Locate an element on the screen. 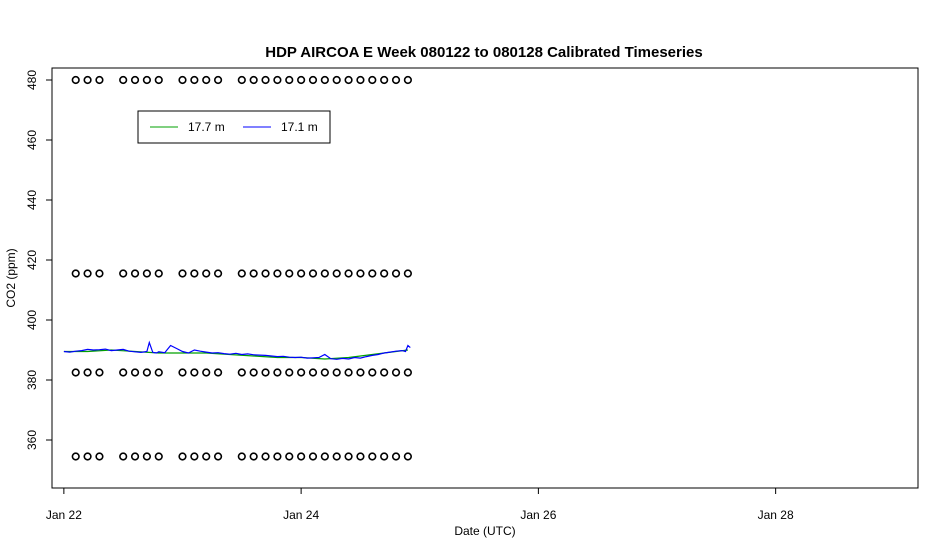  y-tick-label: 460 is located at coordinates (32, 140).